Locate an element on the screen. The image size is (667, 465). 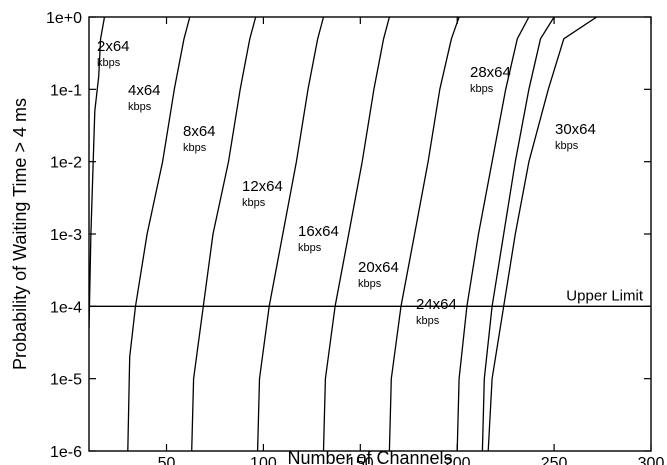
y-tick-label: 1e+0 is located at coordinates (64, 18).